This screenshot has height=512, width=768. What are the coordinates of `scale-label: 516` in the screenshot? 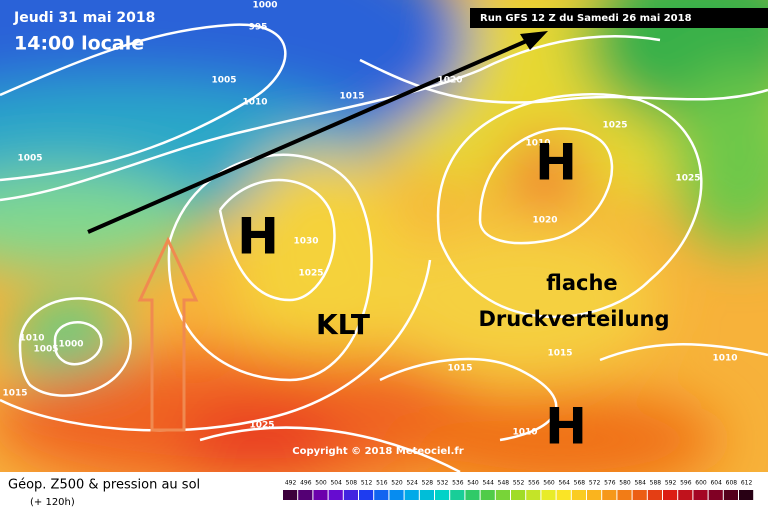 It's located at (382, 483).